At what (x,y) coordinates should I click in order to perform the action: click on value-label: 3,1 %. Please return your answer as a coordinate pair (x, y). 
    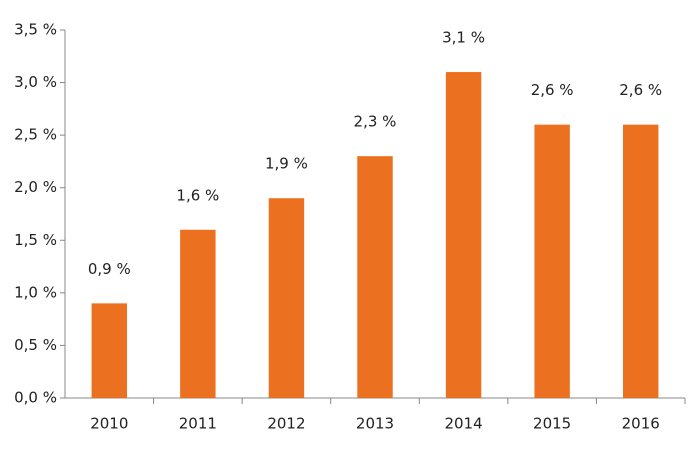
    Looking at the image, I should click on (463, 38).